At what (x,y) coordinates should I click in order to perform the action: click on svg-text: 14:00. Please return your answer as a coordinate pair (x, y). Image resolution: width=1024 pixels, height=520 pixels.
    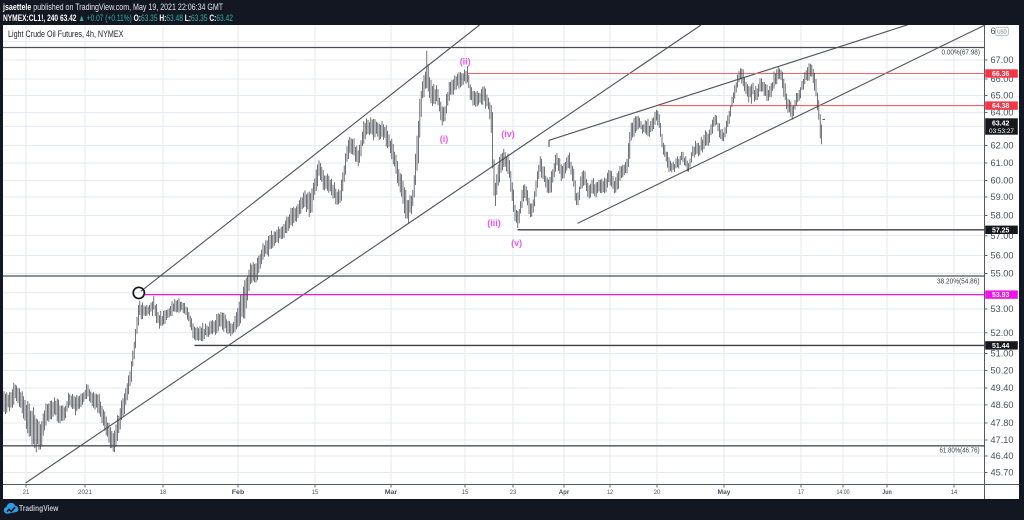
    Looking at the image, I should click on (843, 492).